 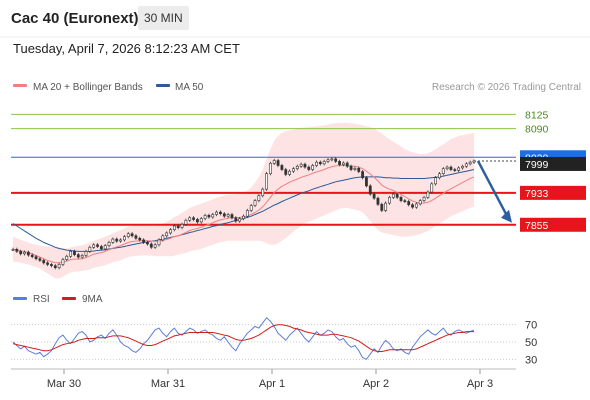 What do you see at coordinates (531, 326) in the screenshot?
I see `rsi-tick-70: 70` at bounding box center [531, 326].